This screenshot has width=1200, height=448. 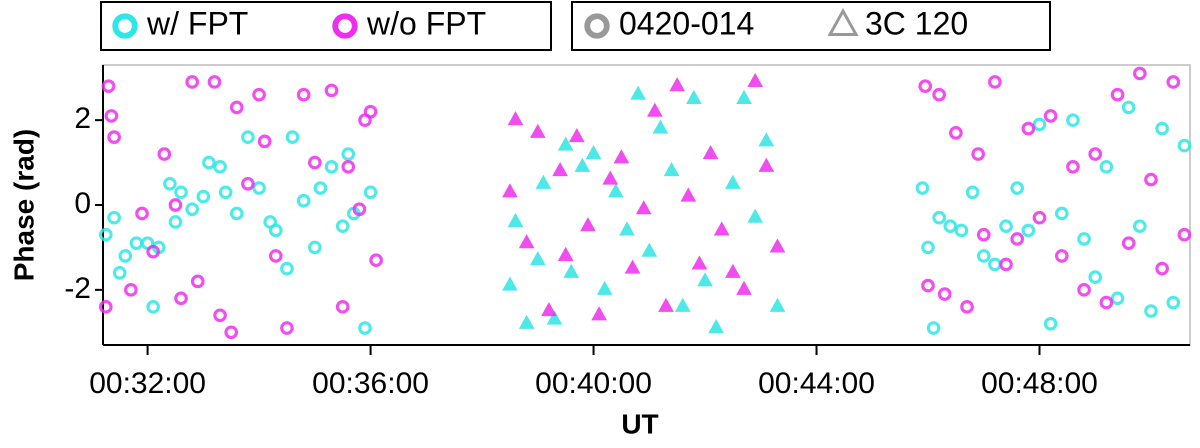 I want to click on x-tick-label: 00:44:00, so click(x=816, y=383).